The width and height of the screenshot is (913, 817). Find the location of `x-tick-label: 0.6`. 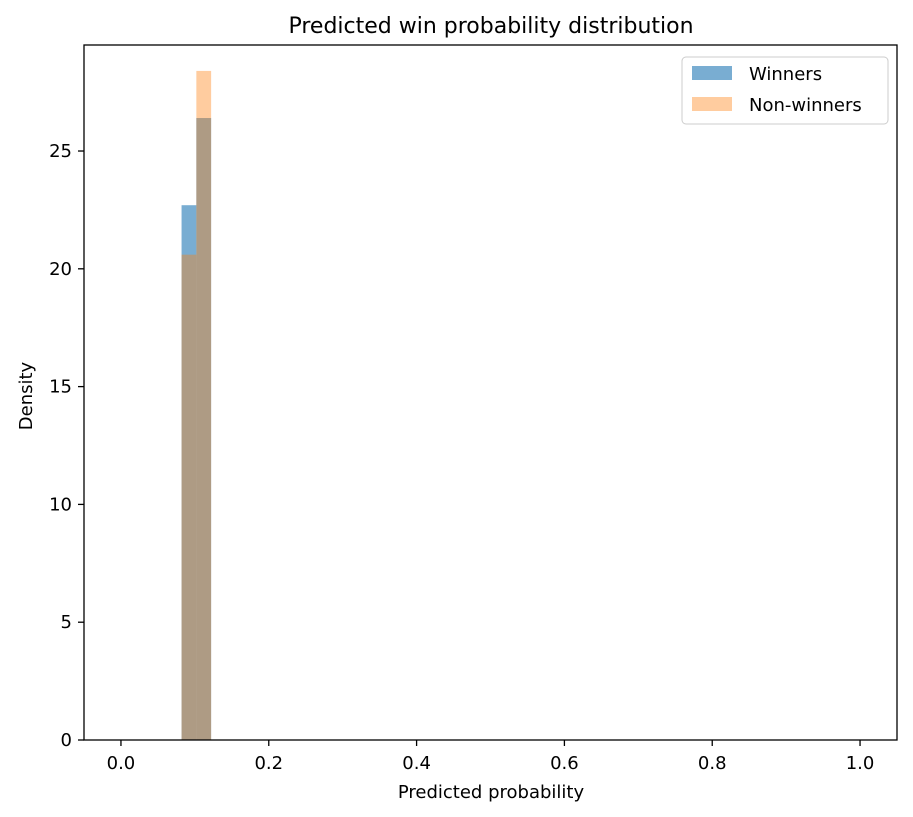

x-tick-label: 0.6 is located at coordinates (564, 763).